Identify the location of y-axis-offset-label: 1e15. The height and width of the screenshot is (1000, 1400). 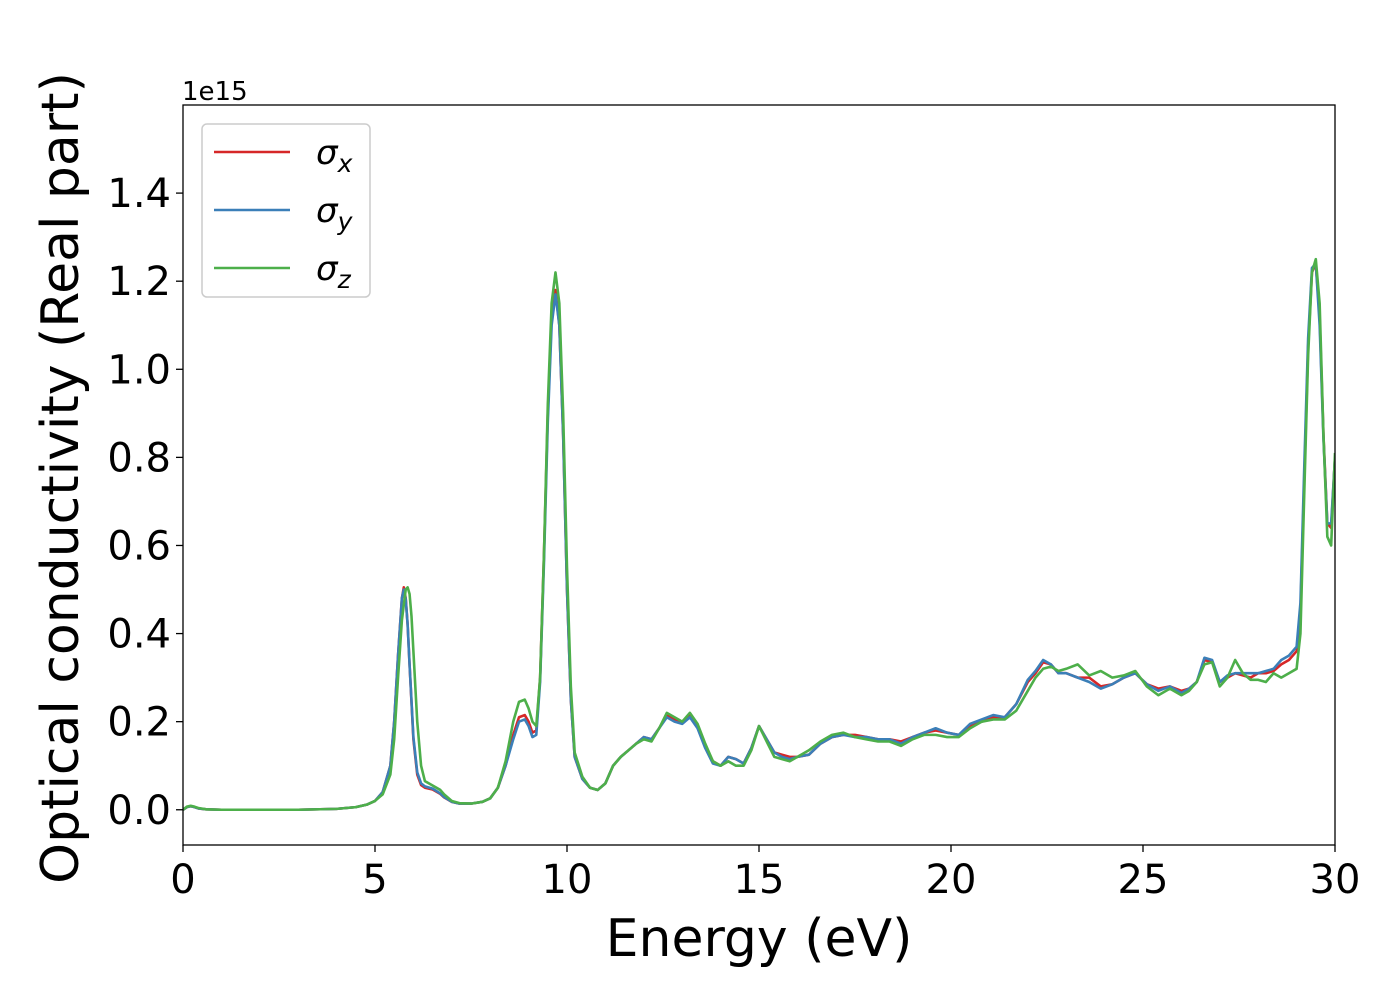
(215, 92).